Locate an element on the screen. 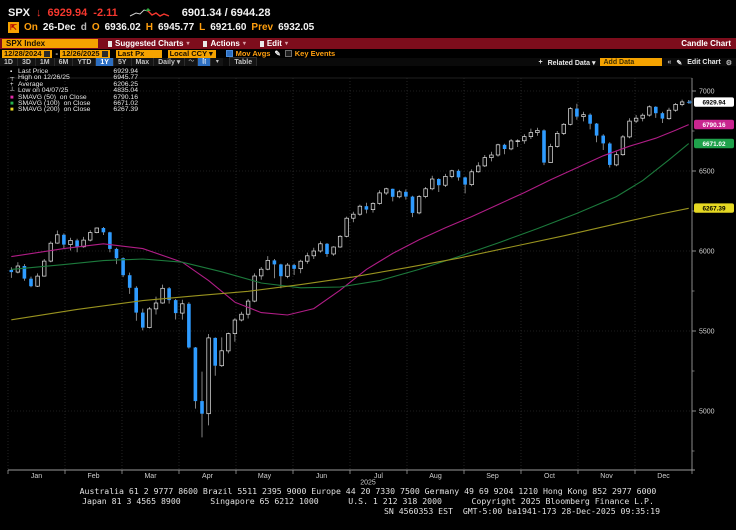  menu-item-suggested-charts: Suggested Charts ▾ is located at coordinates (148, 43).